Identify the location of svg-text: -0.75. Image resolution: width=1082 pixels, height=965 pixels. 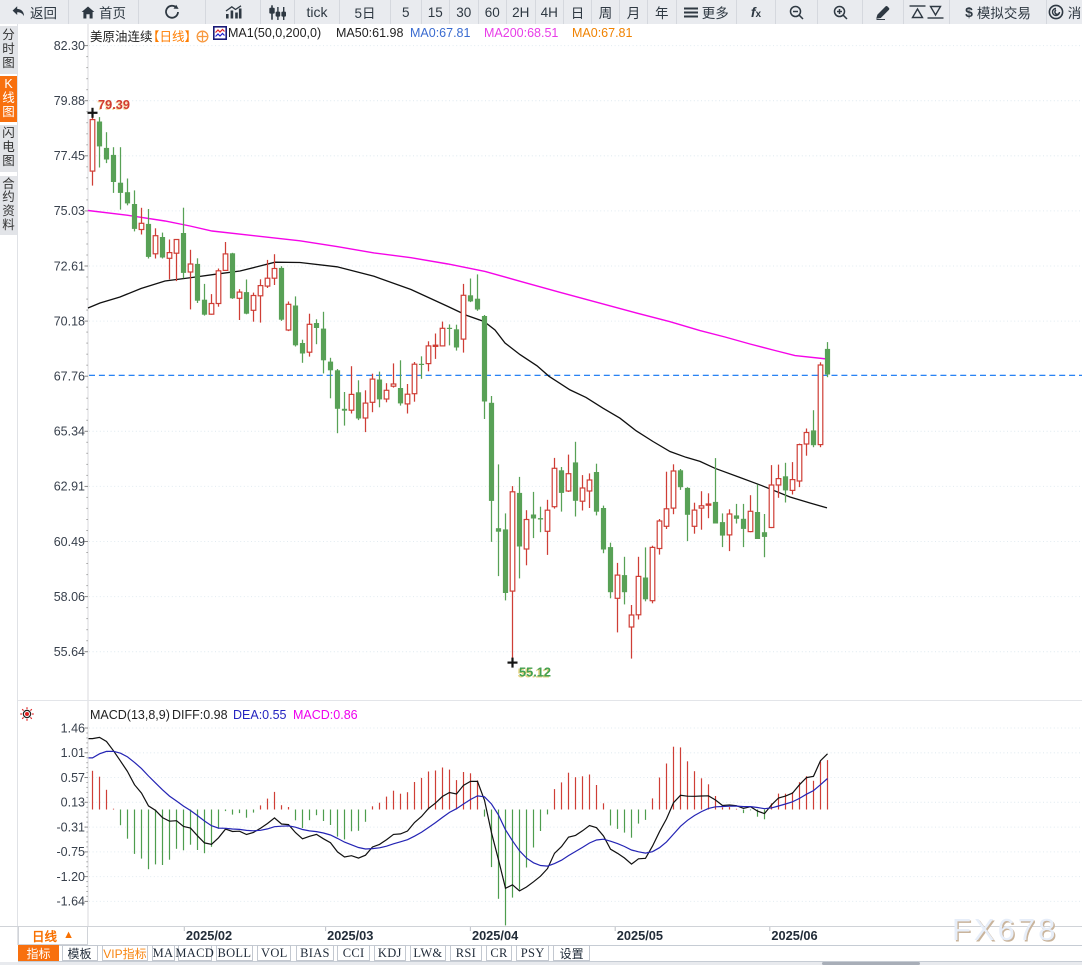
(71, 852).